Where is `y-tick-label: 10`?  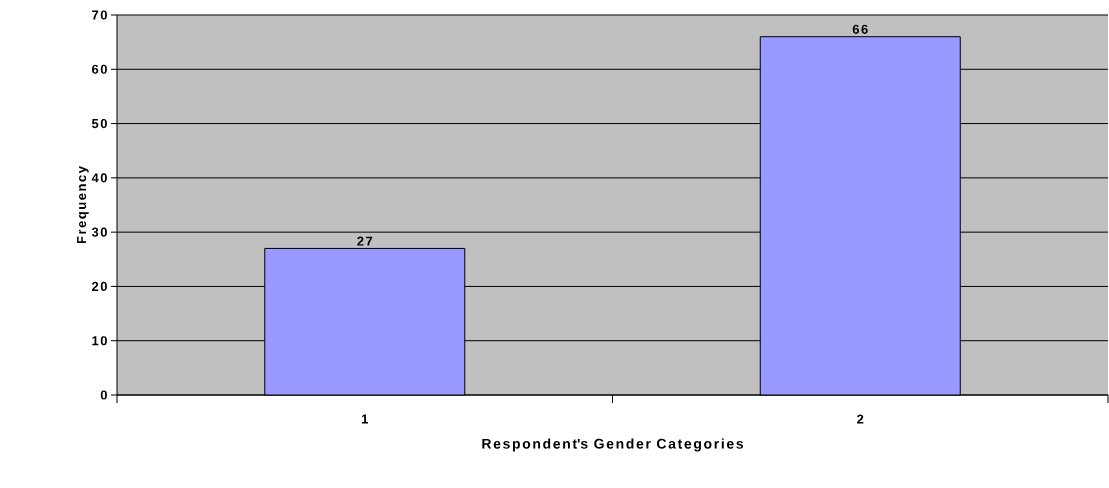 y-tick-label: 10 is located at coordinates (99, 341).